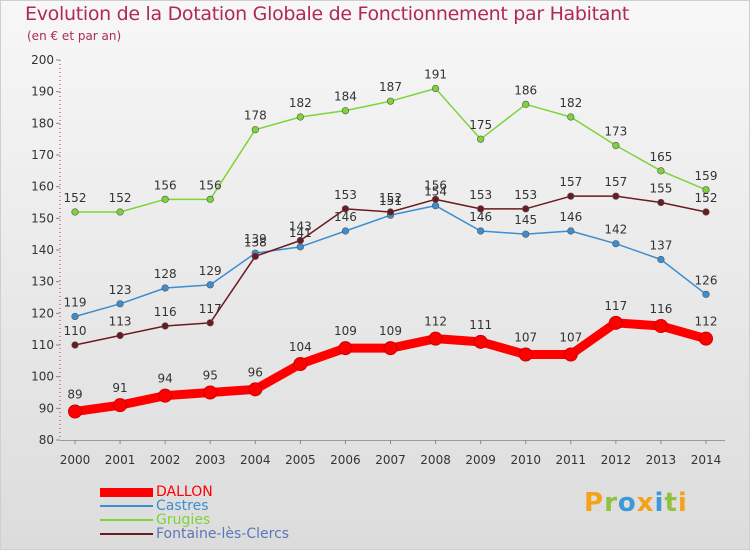  Describe the element at coordinates (42, 187) in the screenshot. I see `y-tick-label: 160` at that location.